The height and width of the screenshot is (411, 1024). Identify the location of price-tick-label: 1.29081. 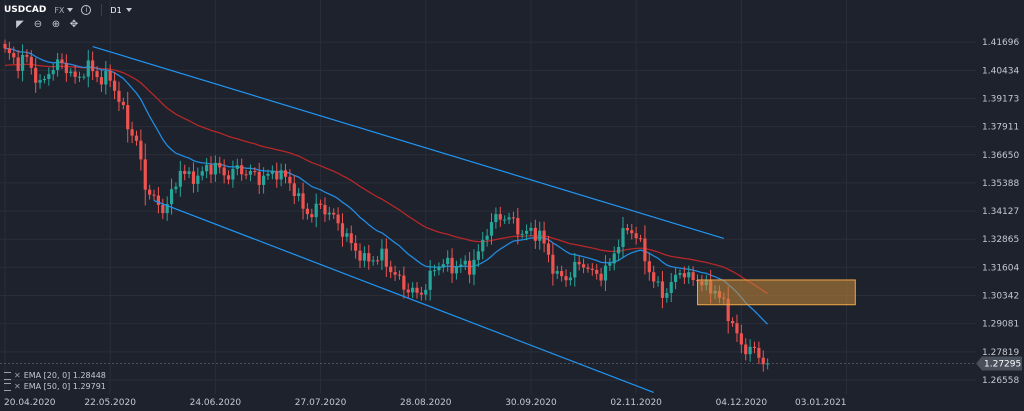
(1000, 325).